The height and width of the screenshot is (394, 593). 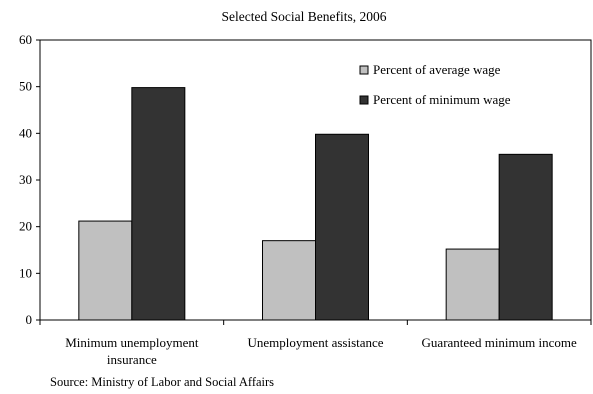 What do you see at coordinates (132, 351) in the screenshot?
I see `category-label: Minimum unemployment insurance` at bounding box center [132, 351].